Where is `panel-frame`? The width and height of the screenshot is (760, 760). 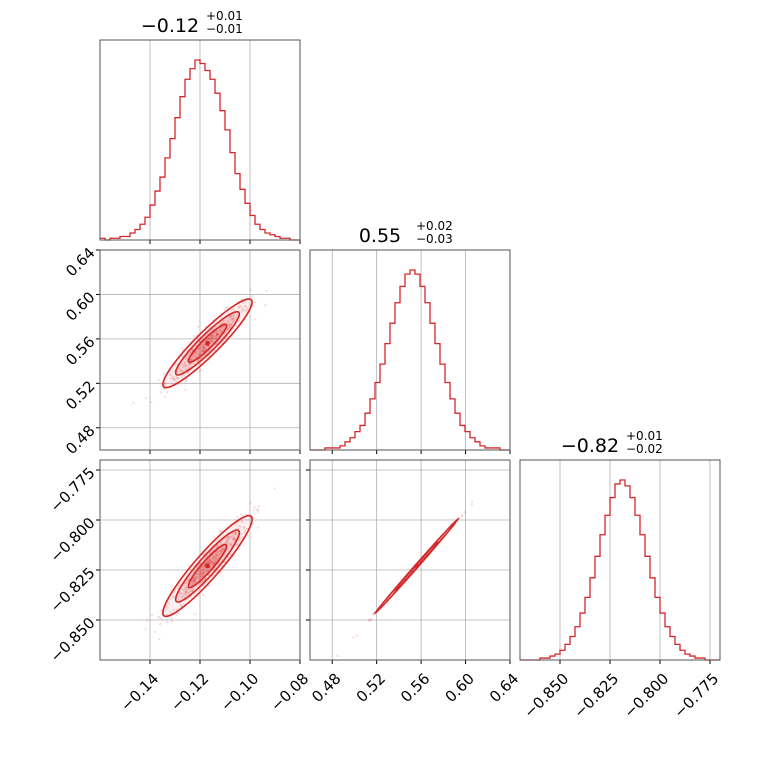
panel-frame is located at coordinates (410, 560).